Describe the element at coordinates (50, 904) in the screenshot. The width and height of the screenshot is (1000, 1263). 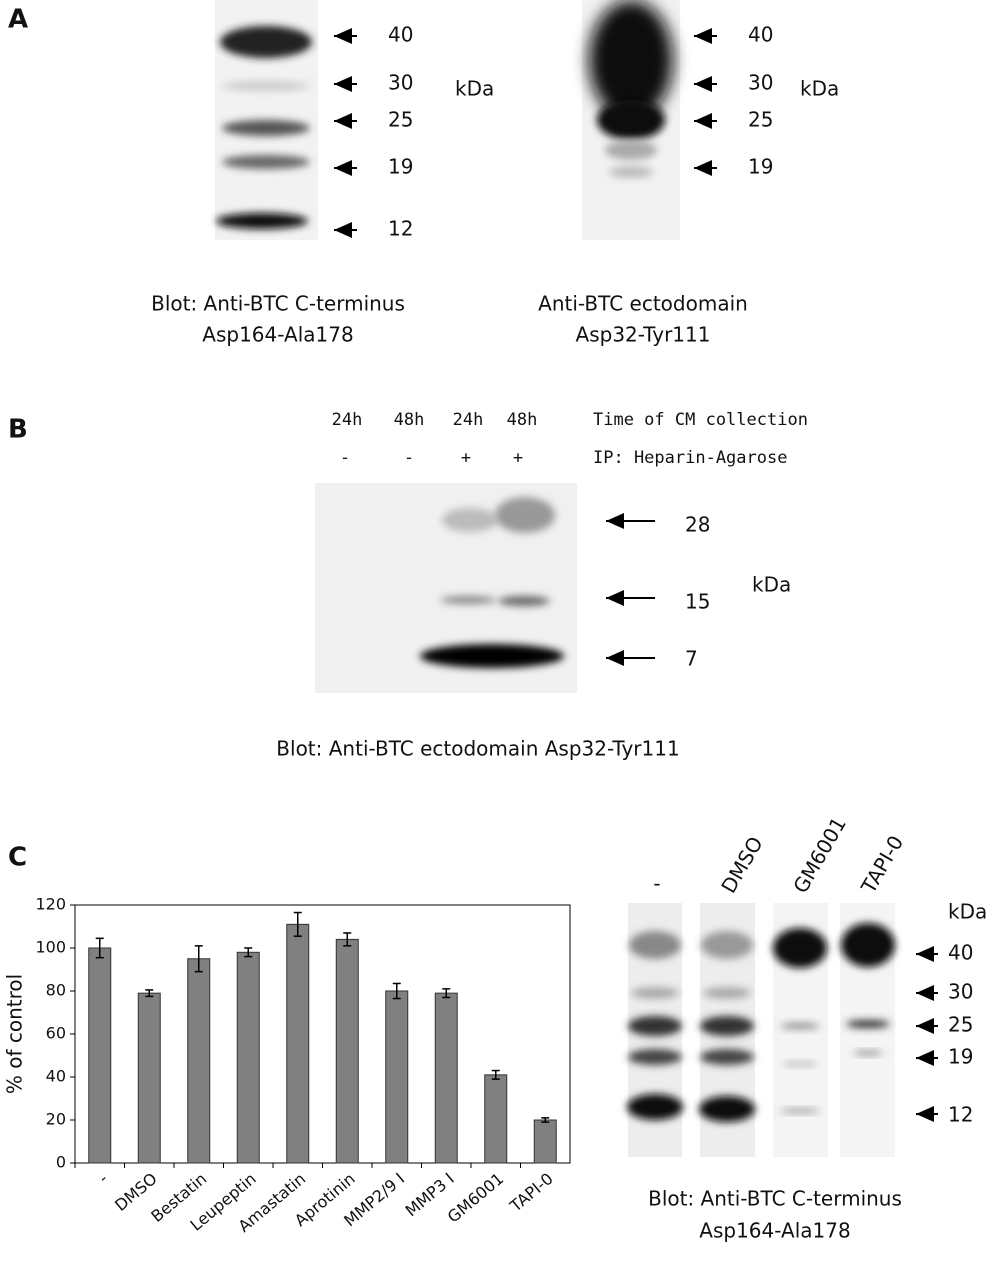
I see `y-tick-label: 120` at that location.